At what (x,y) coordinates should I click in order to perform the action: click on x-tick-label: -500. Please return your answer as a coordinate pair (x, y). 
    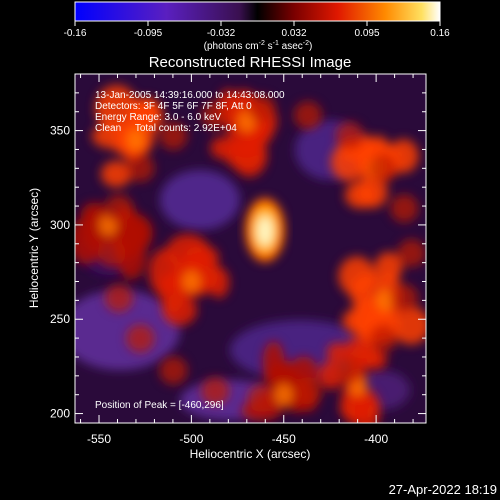
    Looking at the image, I should click on (191, 439).